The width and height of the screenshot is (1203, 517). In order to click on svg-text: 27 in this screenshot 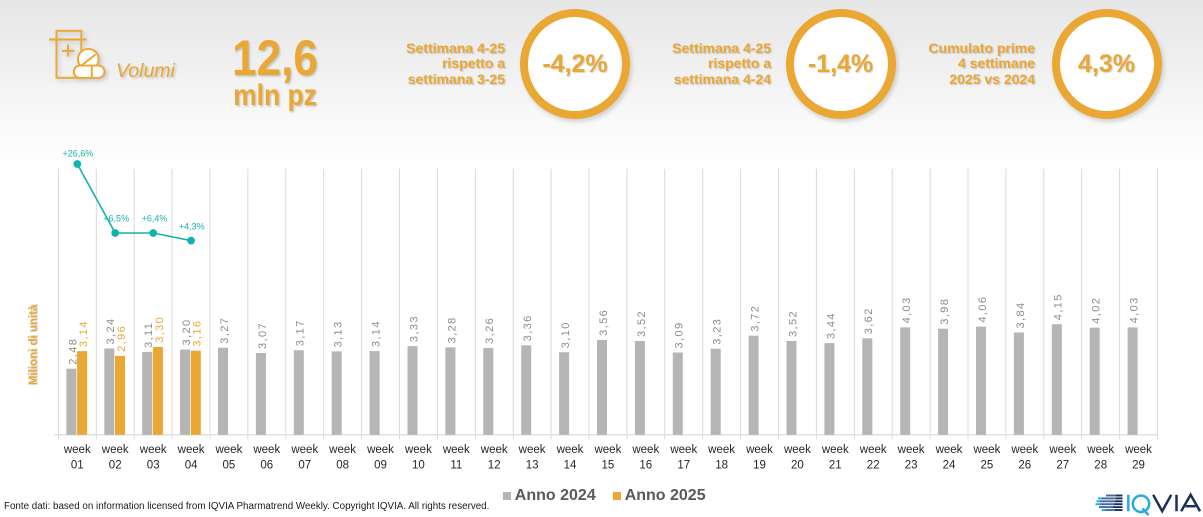, I will do `click(1062, 466)`.